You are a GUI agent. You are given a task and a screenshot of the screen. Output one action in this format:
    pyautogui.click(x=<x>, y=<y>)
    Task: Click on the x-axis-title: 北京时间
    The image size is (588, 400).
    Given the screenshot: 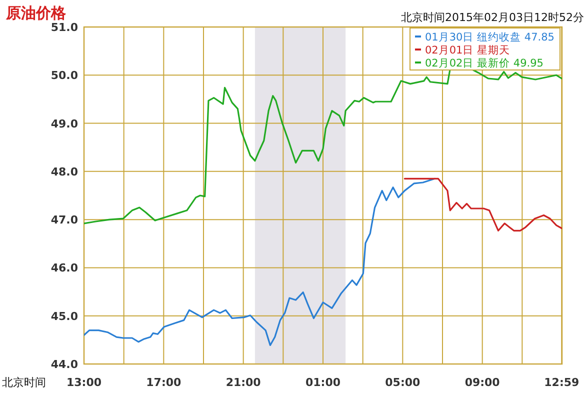 What is the action you would take?
    pyautogui.click(x=24, y=382)
    